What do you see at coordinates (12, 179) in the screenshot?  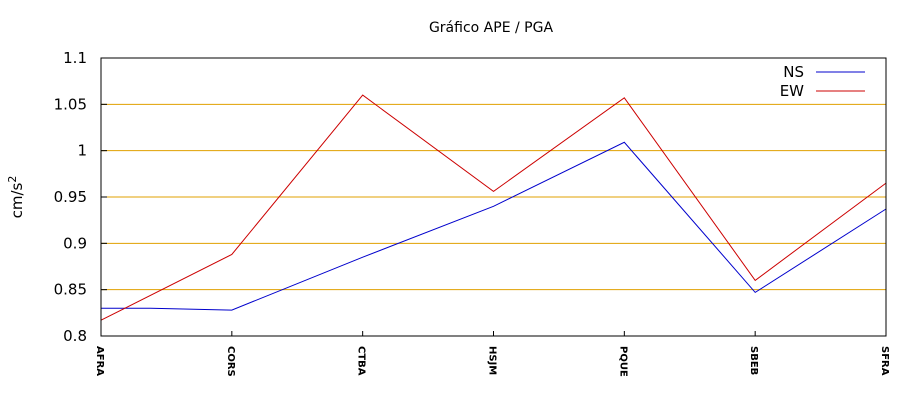 I see `y-axis-unit-exponent: 2` at bounding box center [12, 179].